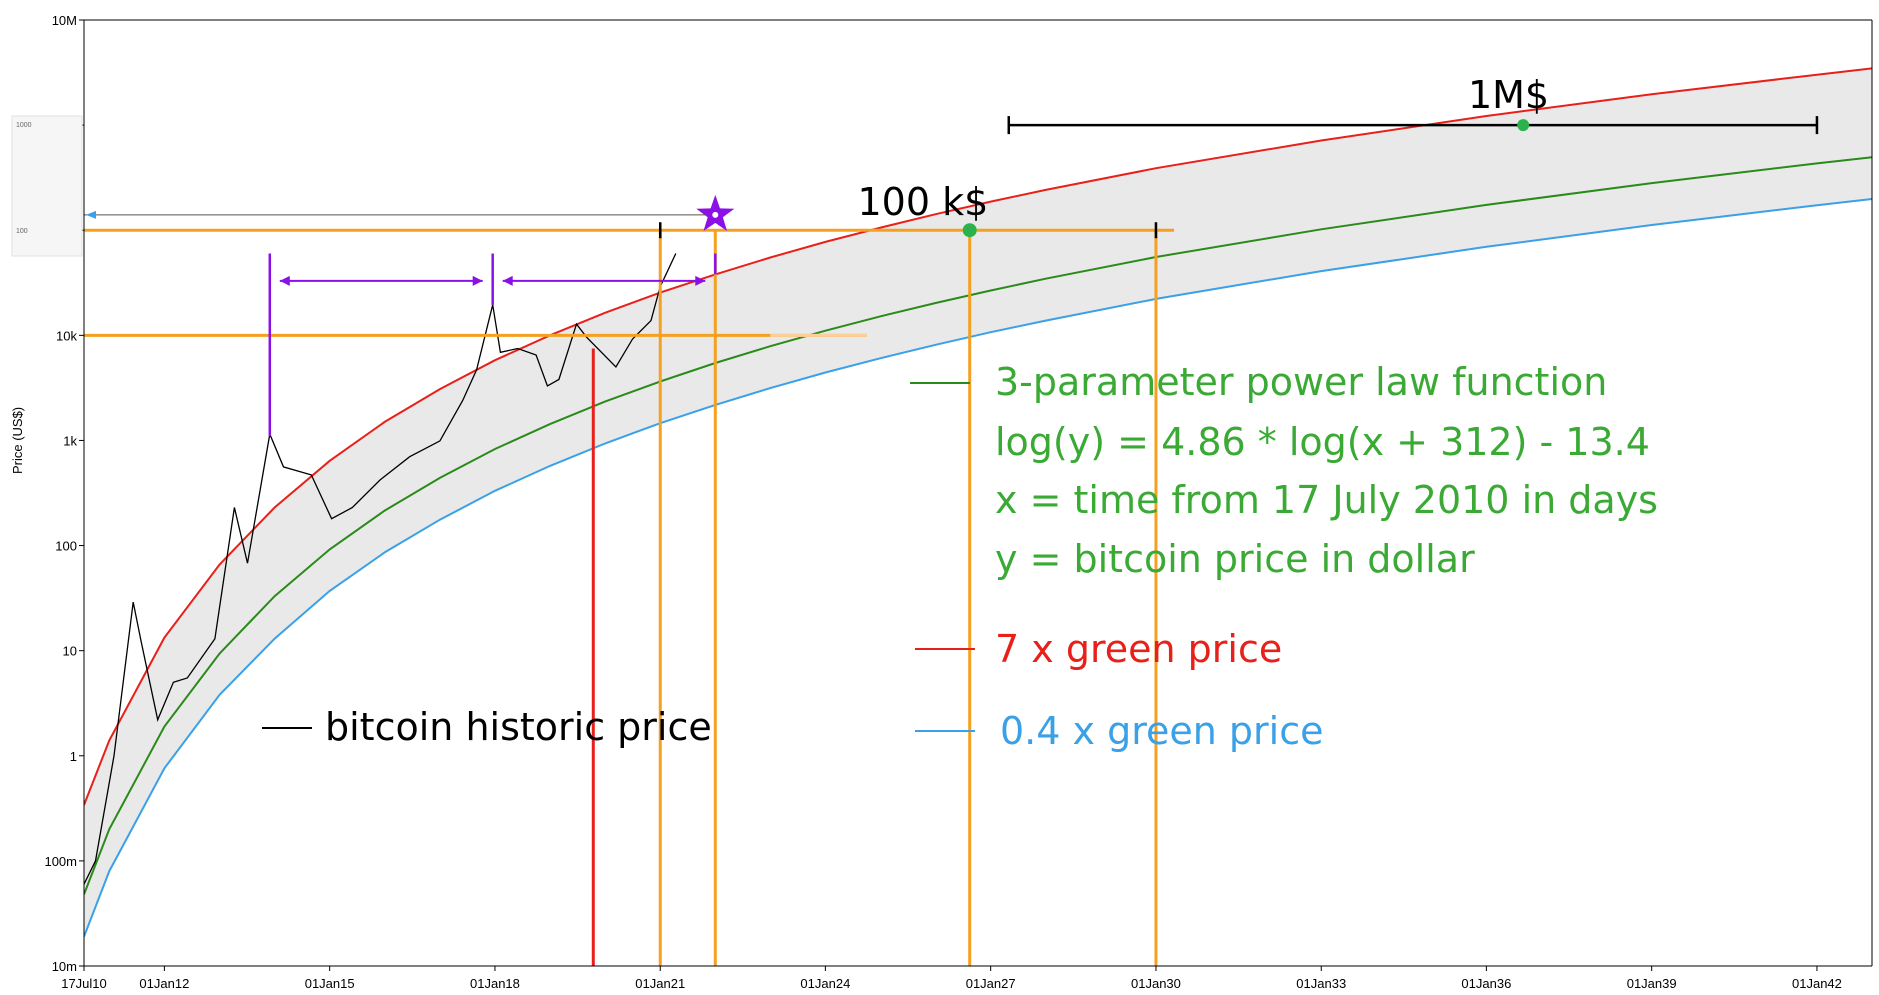 This screenshot has height=995, width=1879. Describe the element at coordinates (825, 983) in the screenshot. I see `x-tick-label: 01Jan24` at that location.